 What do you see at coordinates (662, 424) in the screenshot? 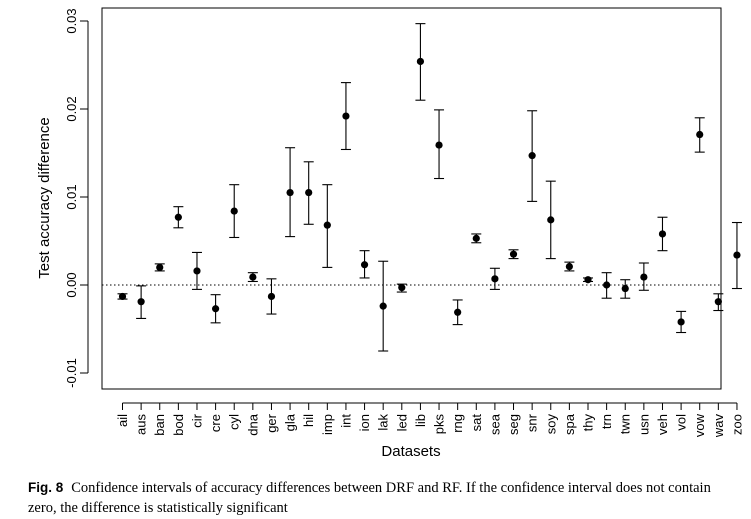
I see `x-tick-label: veh` at bounding box center [662, 424].